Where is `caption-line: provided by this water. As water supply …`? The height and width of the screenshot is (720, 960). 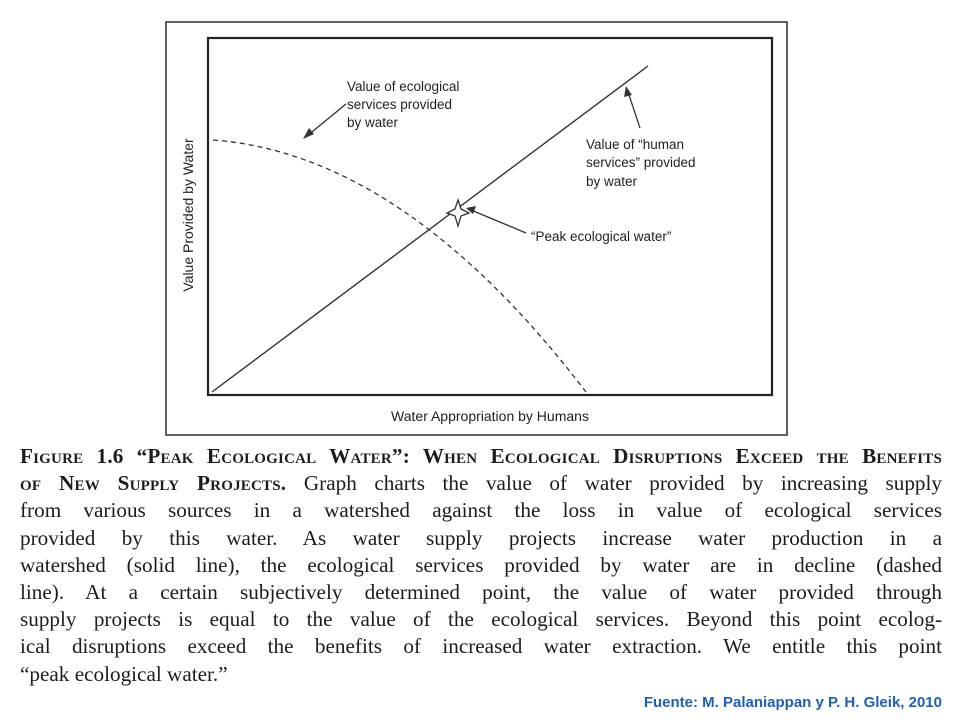 caption-line: provided by this water. As water supply … is located at coordinates (481, 537).